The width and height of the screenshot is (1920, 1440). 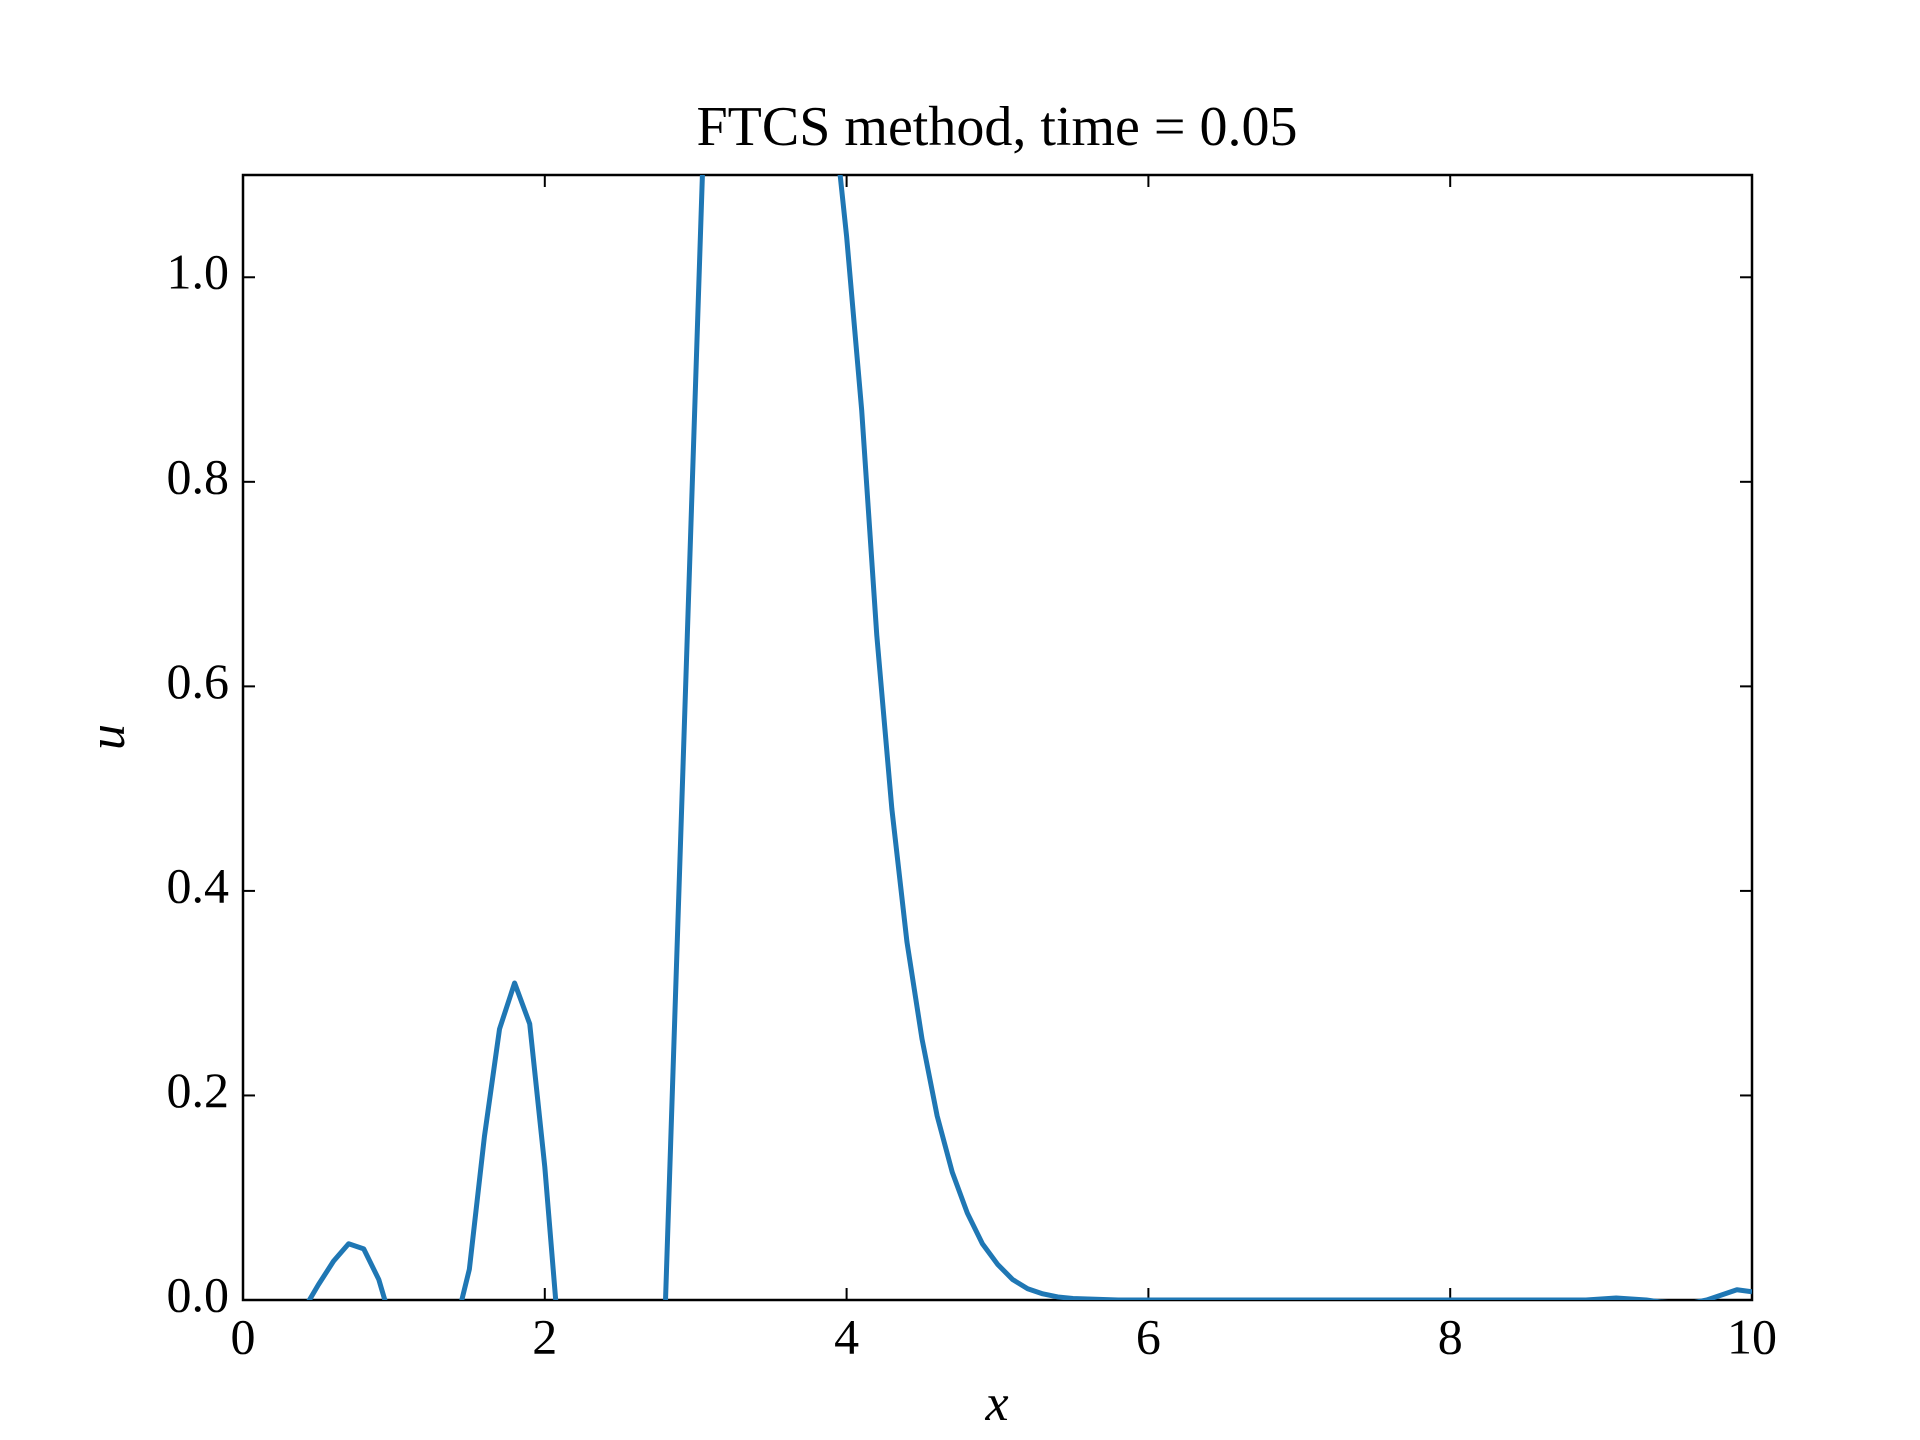 I want to click on x-tick-label: 4, so click(x=846, y=1336).